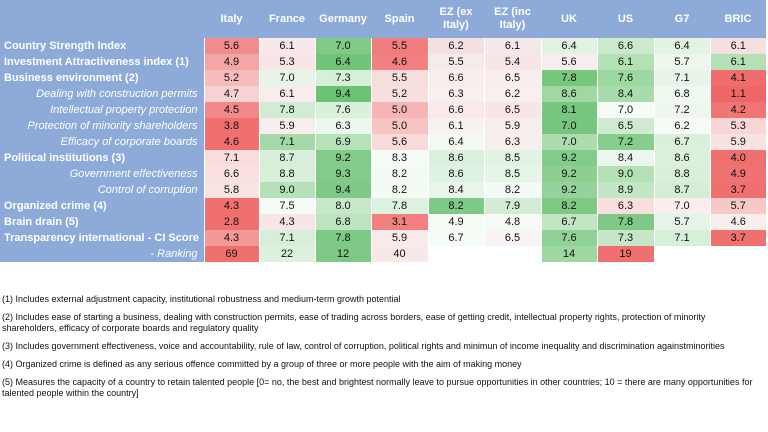  I want to click on value-cell: 12, so click(342, 254).